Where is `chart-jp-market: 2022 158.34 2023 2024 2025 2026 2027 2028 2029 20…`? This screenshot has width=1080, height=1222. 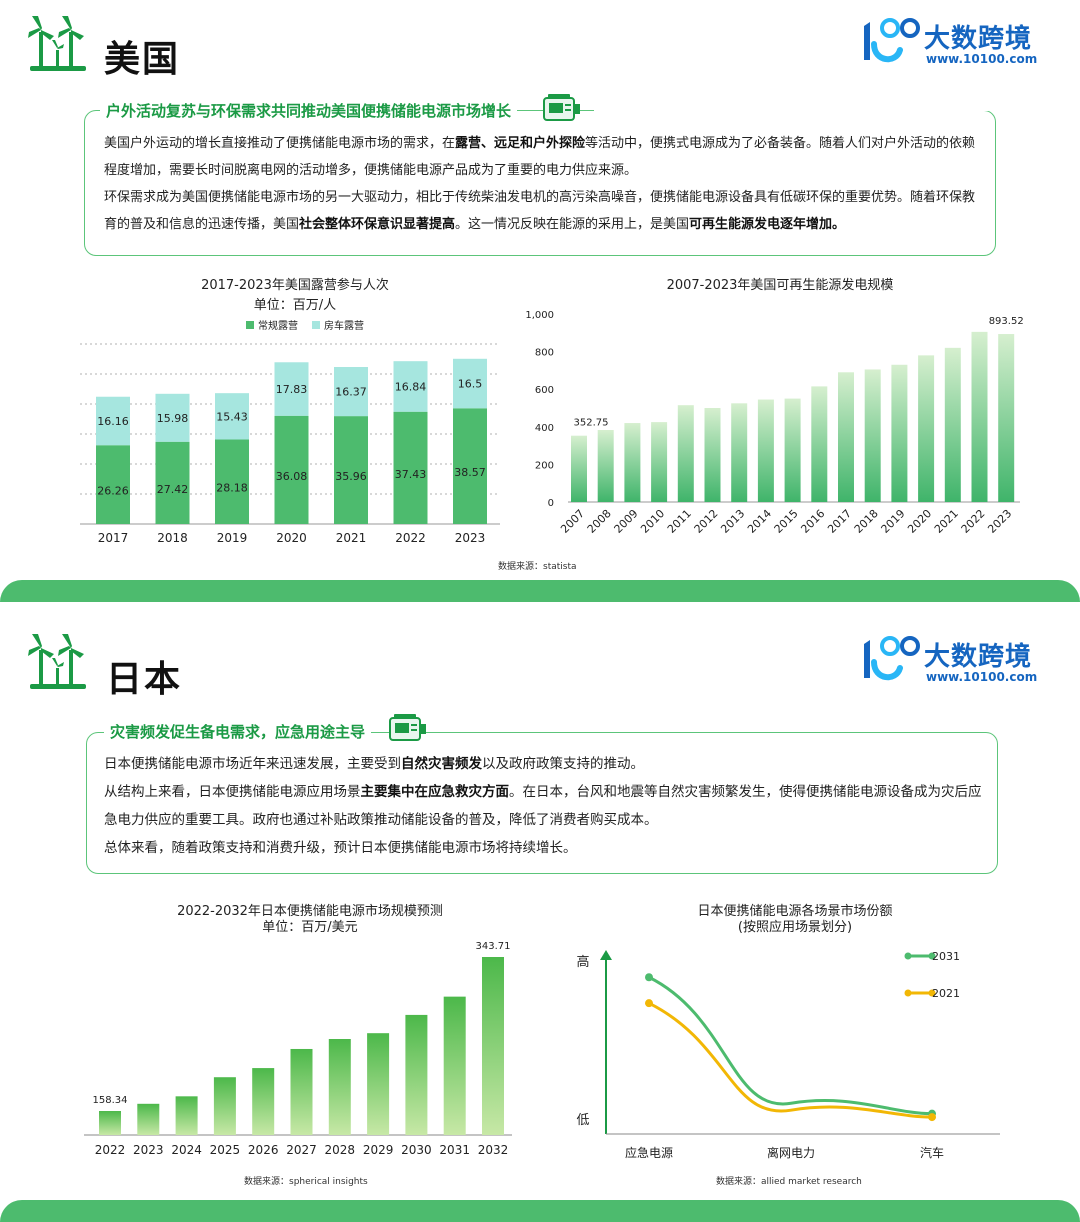 chart-jp-market: 2022 158.34 2023 2024 2025 2026 2027 2028 2029 20… is located at coordinates (298, 1049).